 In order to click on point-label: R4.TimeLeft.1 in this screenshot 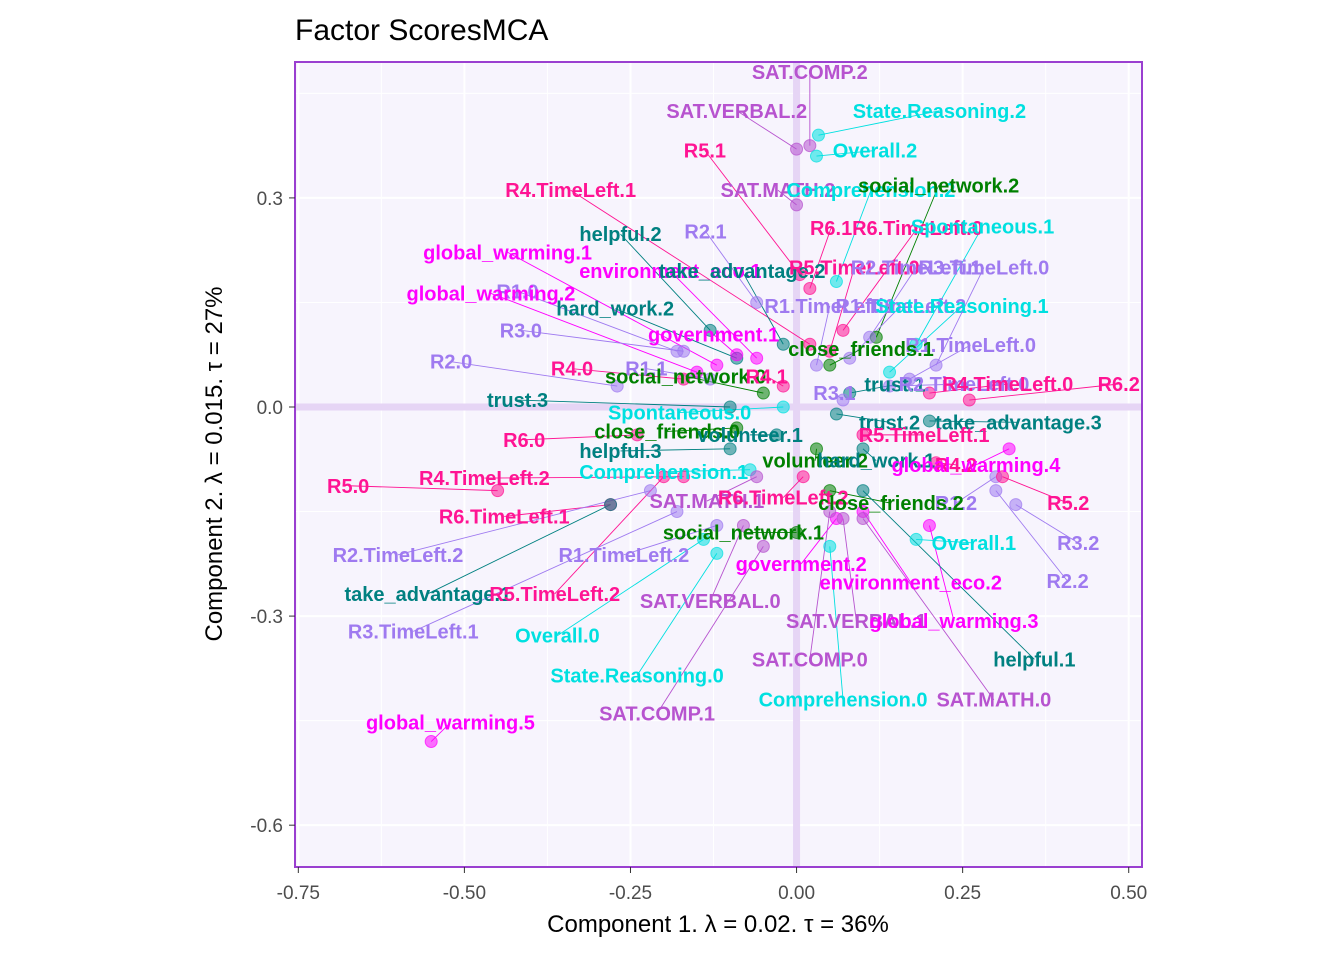, I will do `click(570, 191)`.